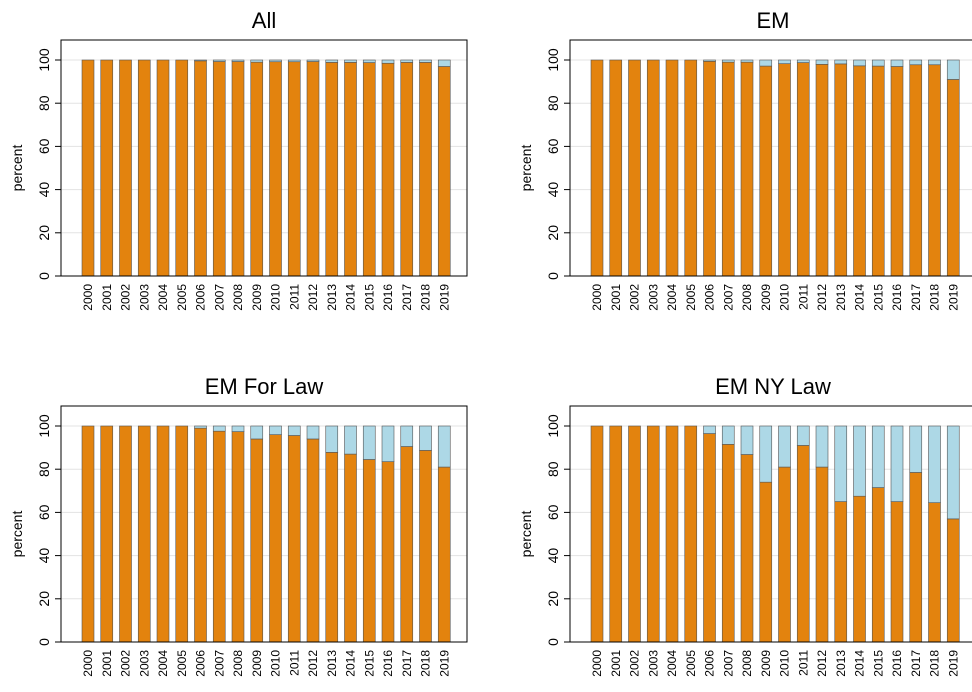  What do you see at coordinates (897, 297) in the screenshot?
I see `x-tick-label: 2016` at bounding box center [897, 297].